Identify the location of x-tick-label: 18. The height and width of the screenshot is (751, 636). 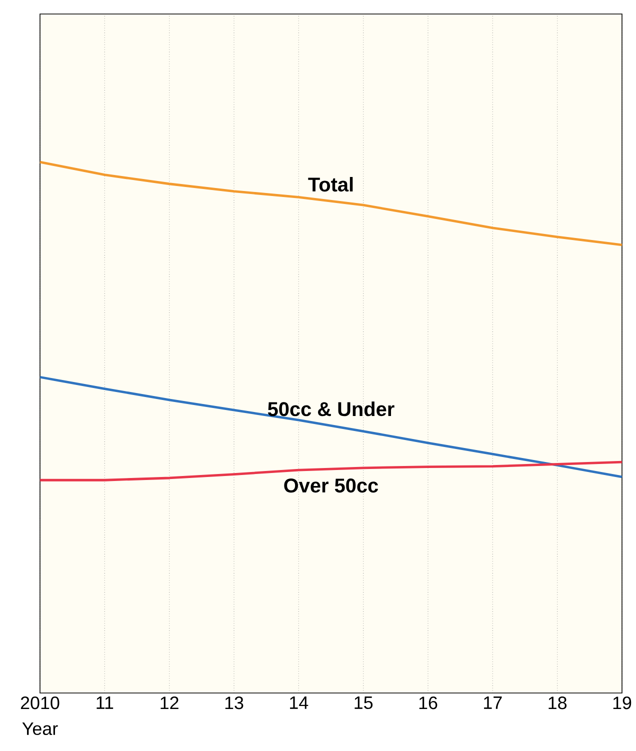
(557, 703).